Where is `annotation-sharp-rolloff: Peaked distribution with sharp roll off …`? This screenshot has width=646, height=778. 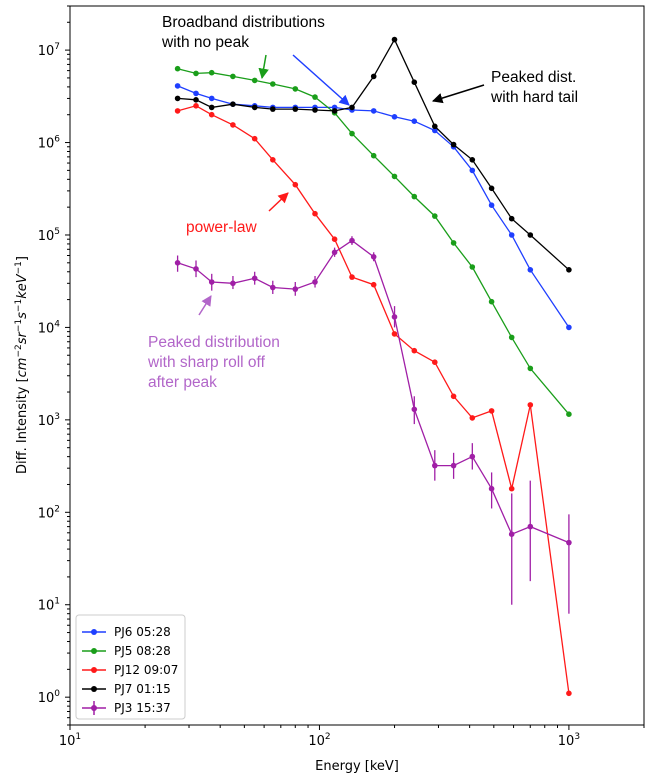
annotation-sharp-rolloff: Peaked distribution with sharp roll off … is located at coordinates (213, 362).